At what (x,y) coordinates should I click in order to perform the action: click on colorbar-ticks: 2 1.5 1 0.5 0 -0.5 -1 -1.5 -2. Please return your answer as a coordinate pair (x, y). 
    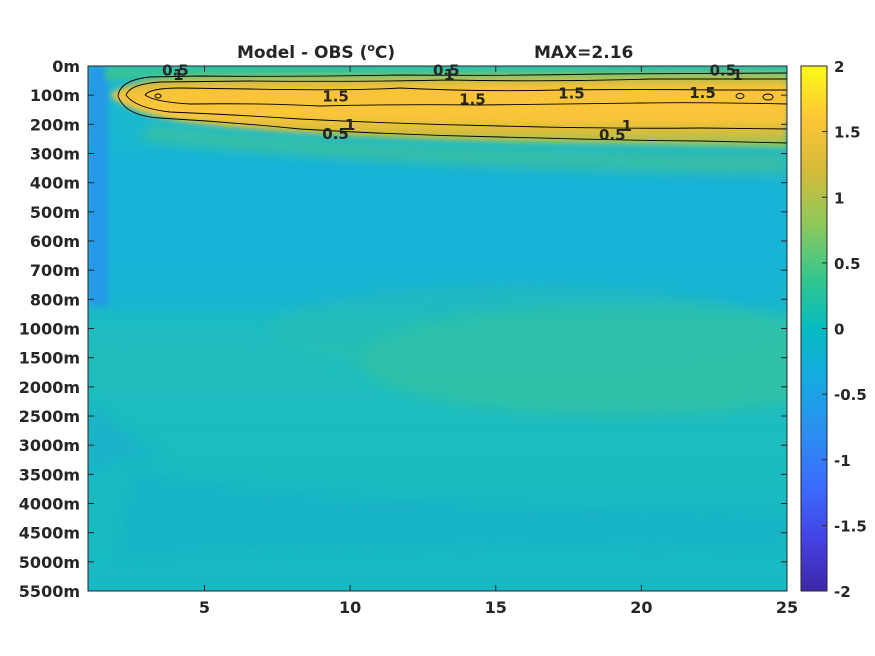
    Looking at the image, I should click on (844, 329).